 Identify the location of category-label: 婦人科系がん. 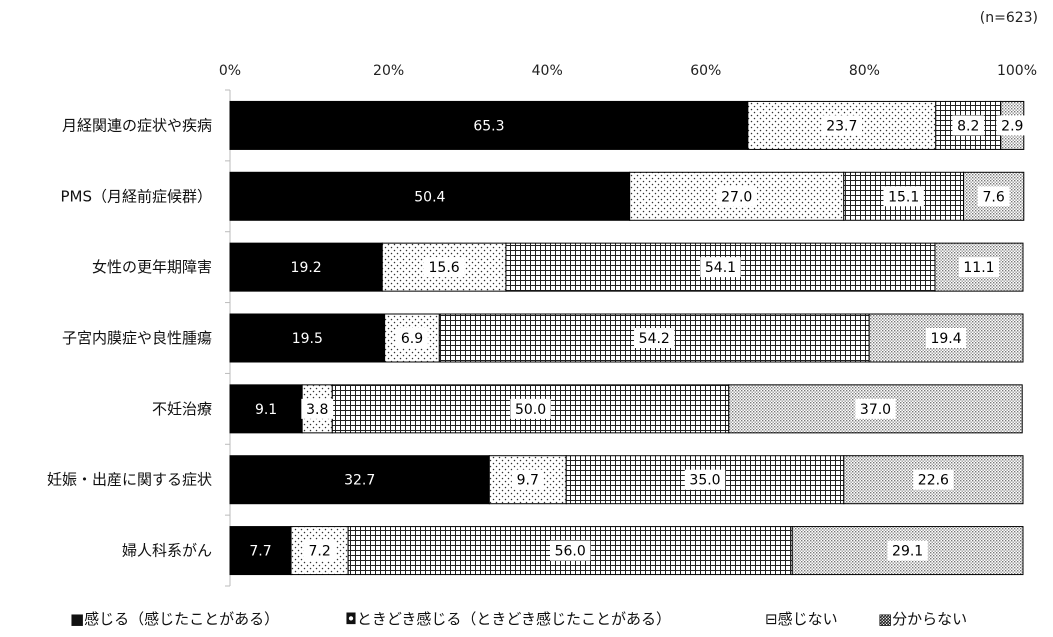
(167, 551).